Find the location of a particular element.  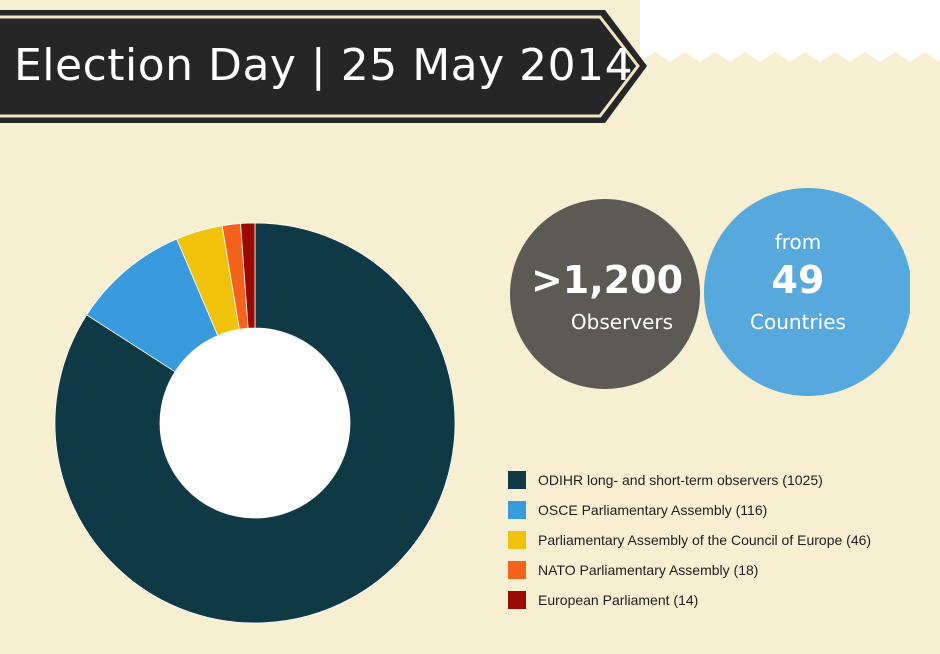

countries-circle is located at coordinates (807, 292).